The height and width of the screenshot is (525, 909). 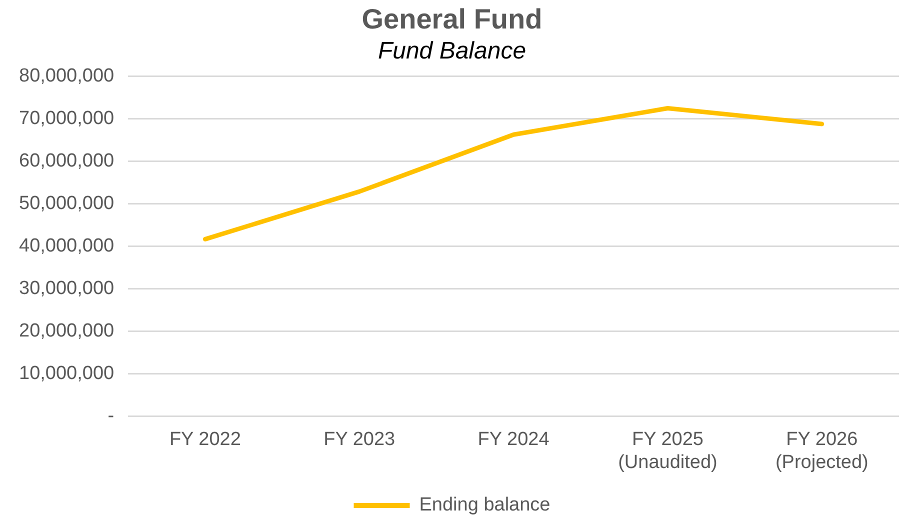 What do you see at coordinates (111, 416) in the screenshot?
I see `y-tick-label: -` at bounding box center [111, 416].